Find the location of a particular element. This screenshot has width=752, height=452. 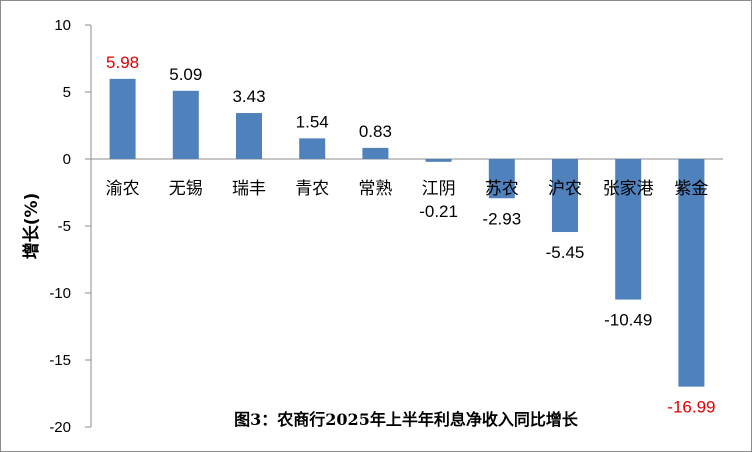

category-labels: 渝农 无锡 瑞丰 青农 常熟 江阴 苏农 沪农 张家港 紫金 is located at coordinates (407, 188).